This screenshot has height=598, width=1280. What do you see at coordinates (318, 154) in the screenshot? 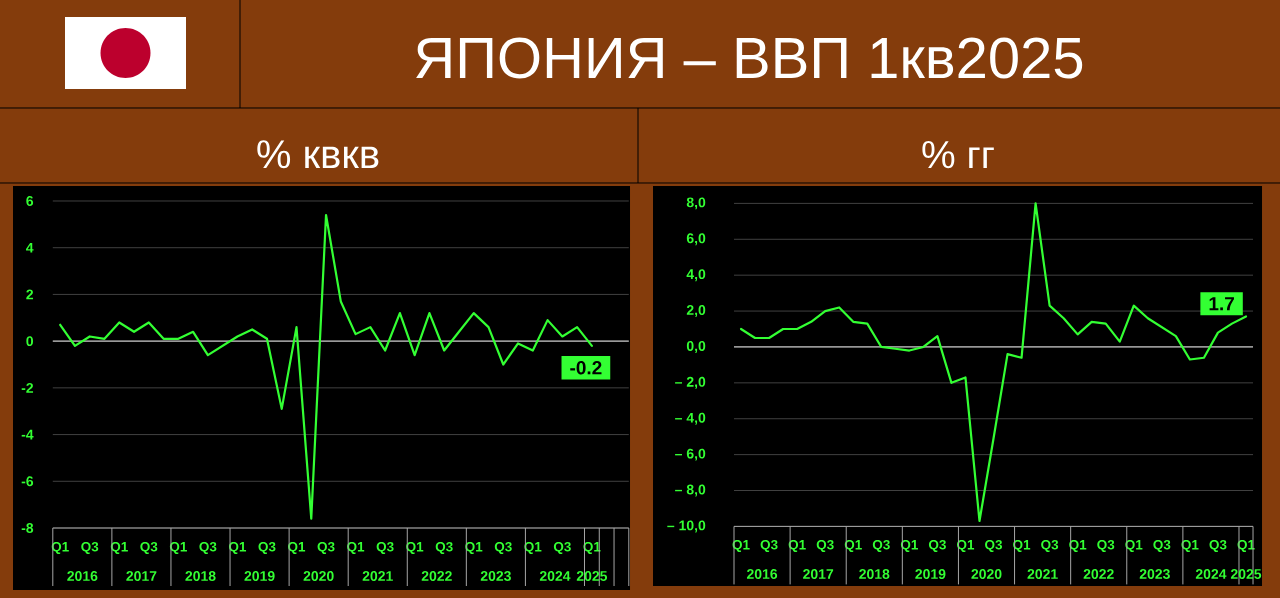
I see `chart-subtitle: % квкв` at bounding box center [318, 154].